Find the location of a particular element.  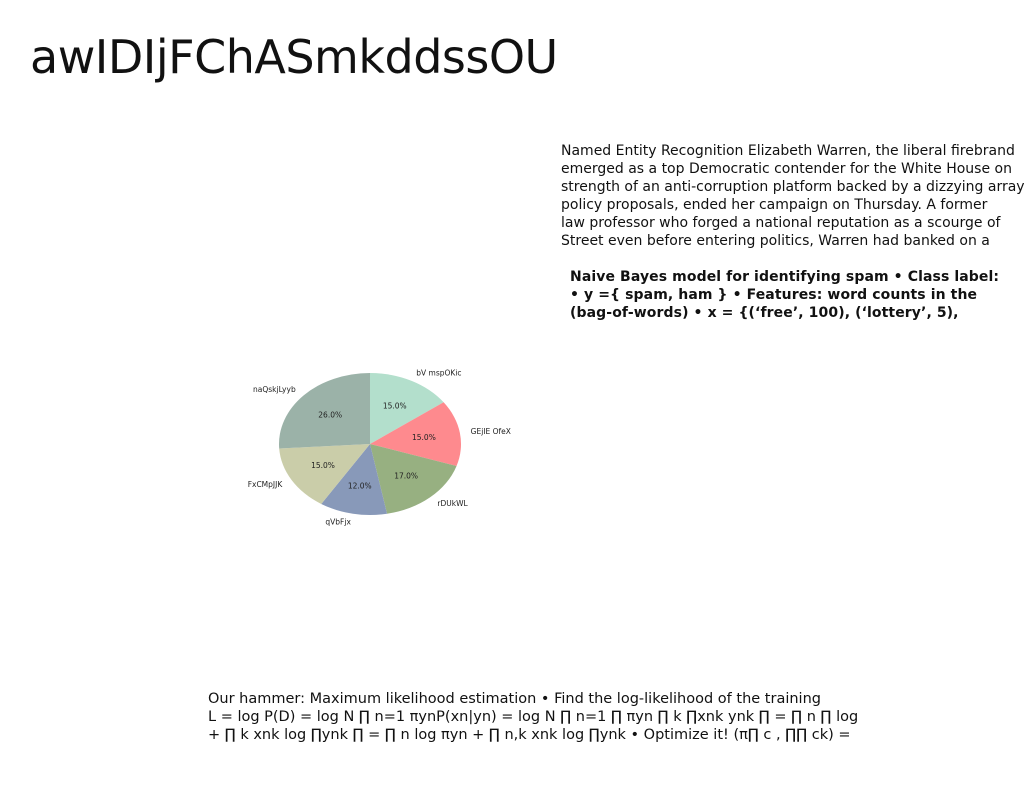

slice-category-label: qVbFjx is located at coordinates (338, 522).